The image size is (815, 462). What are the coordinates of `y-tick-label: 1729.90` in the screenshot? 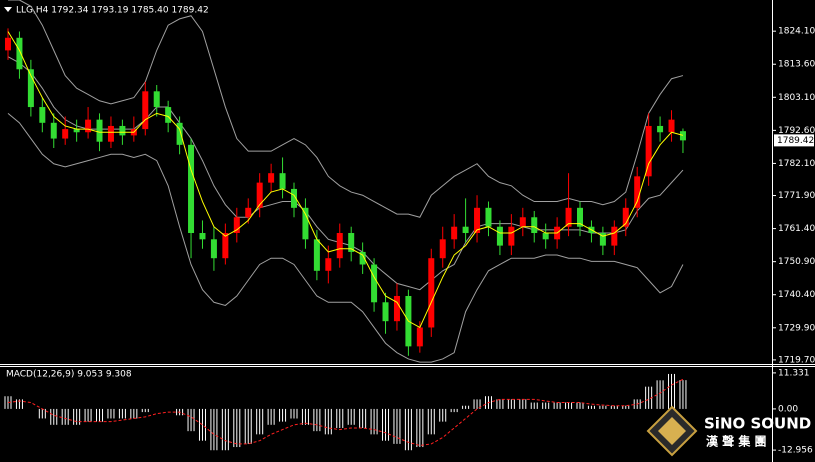 It's located at (796, 328).